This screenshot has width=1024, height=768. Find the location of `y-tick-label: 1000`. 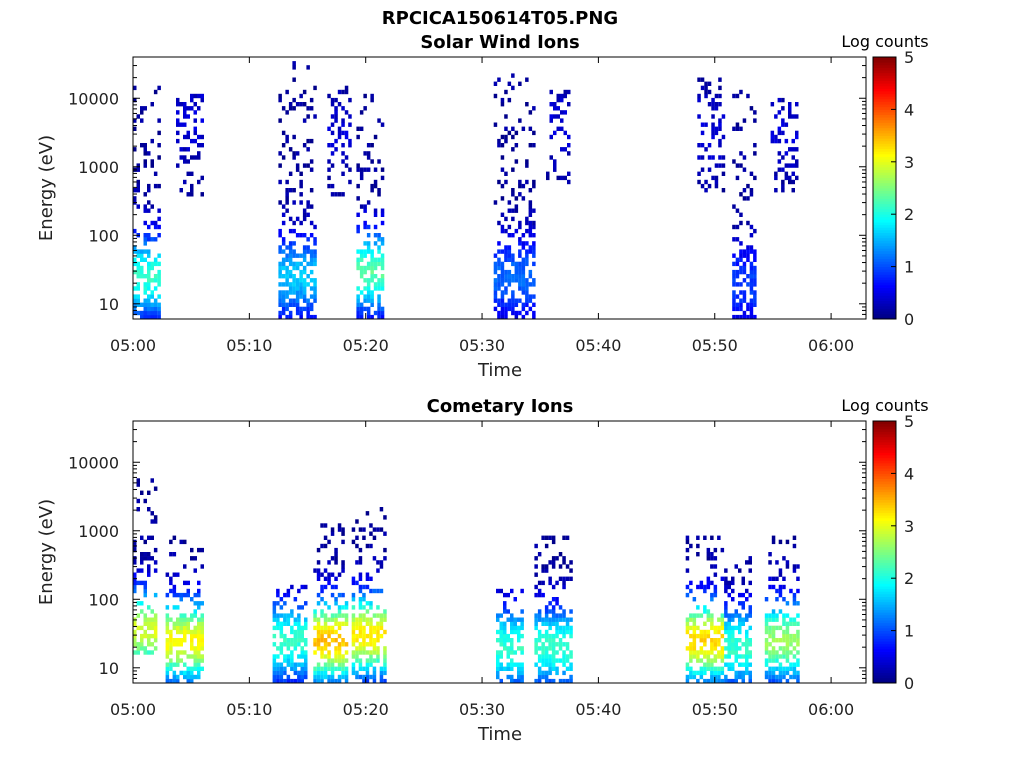

y-tick-label: 1000 is located at coordinates (98, 167).